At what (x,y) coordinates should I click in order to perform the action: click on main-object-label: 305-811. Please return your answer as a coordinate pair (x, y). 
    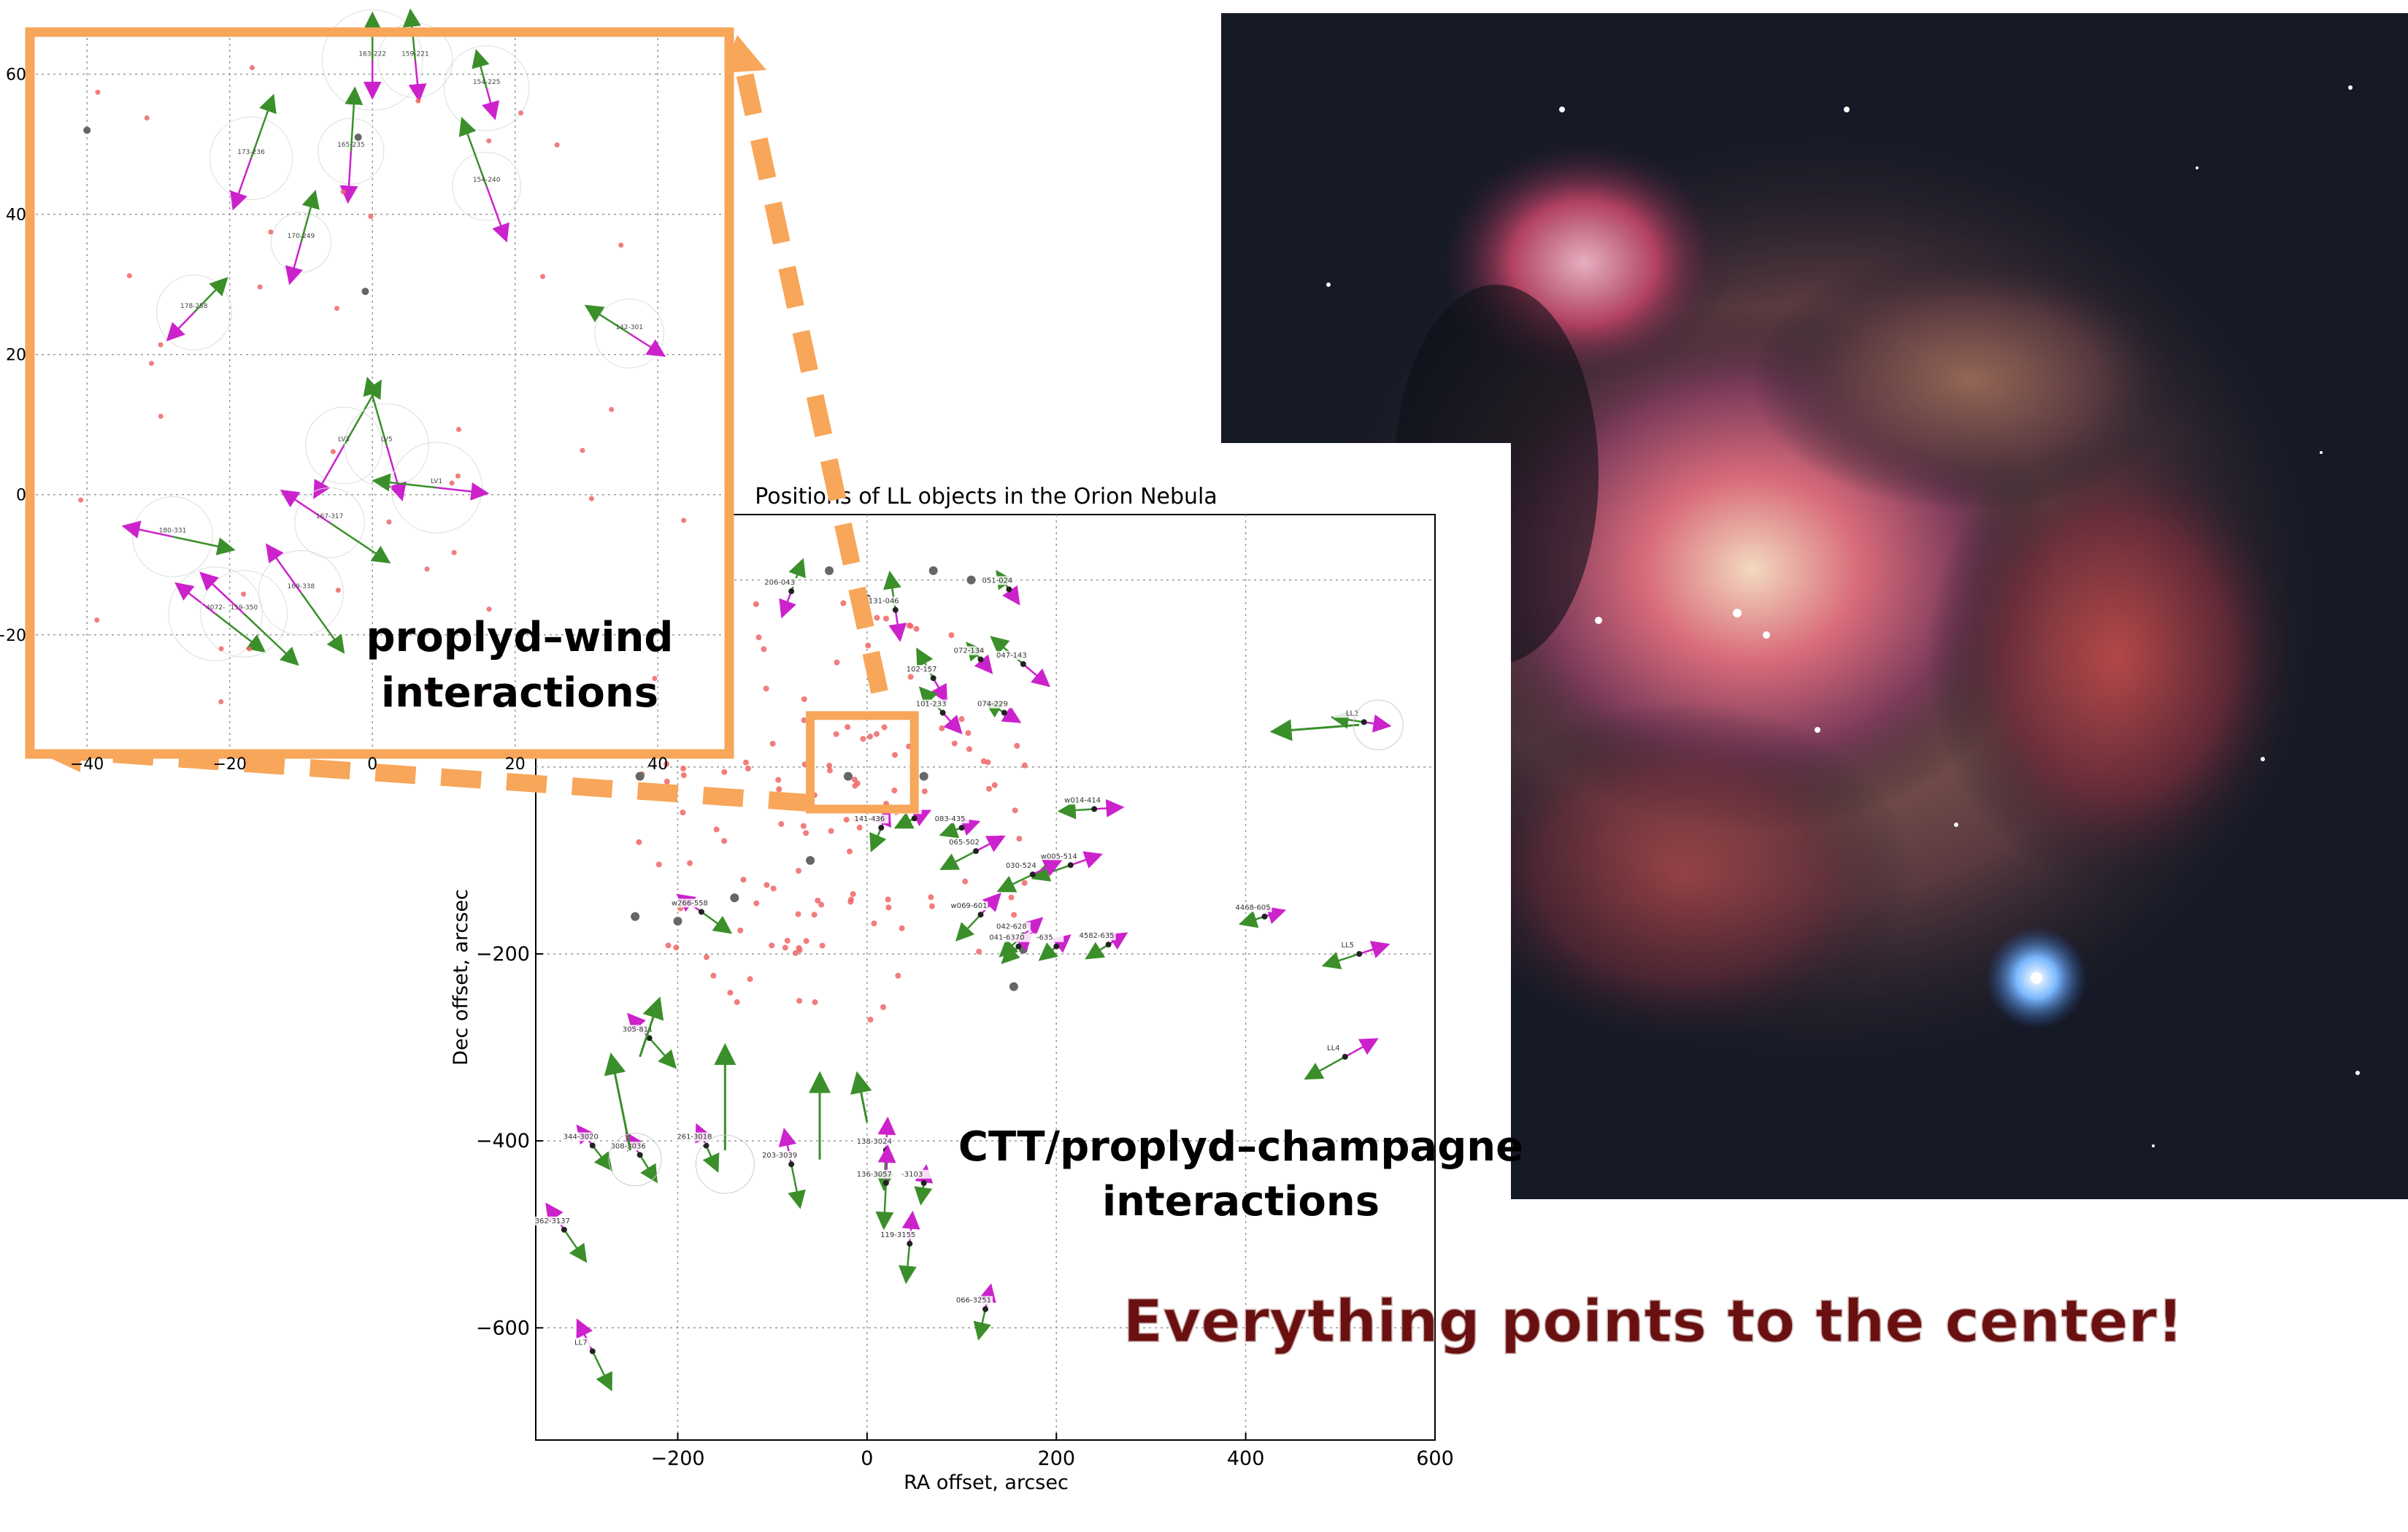
    Looking at the image, I should click on (638, 1029).